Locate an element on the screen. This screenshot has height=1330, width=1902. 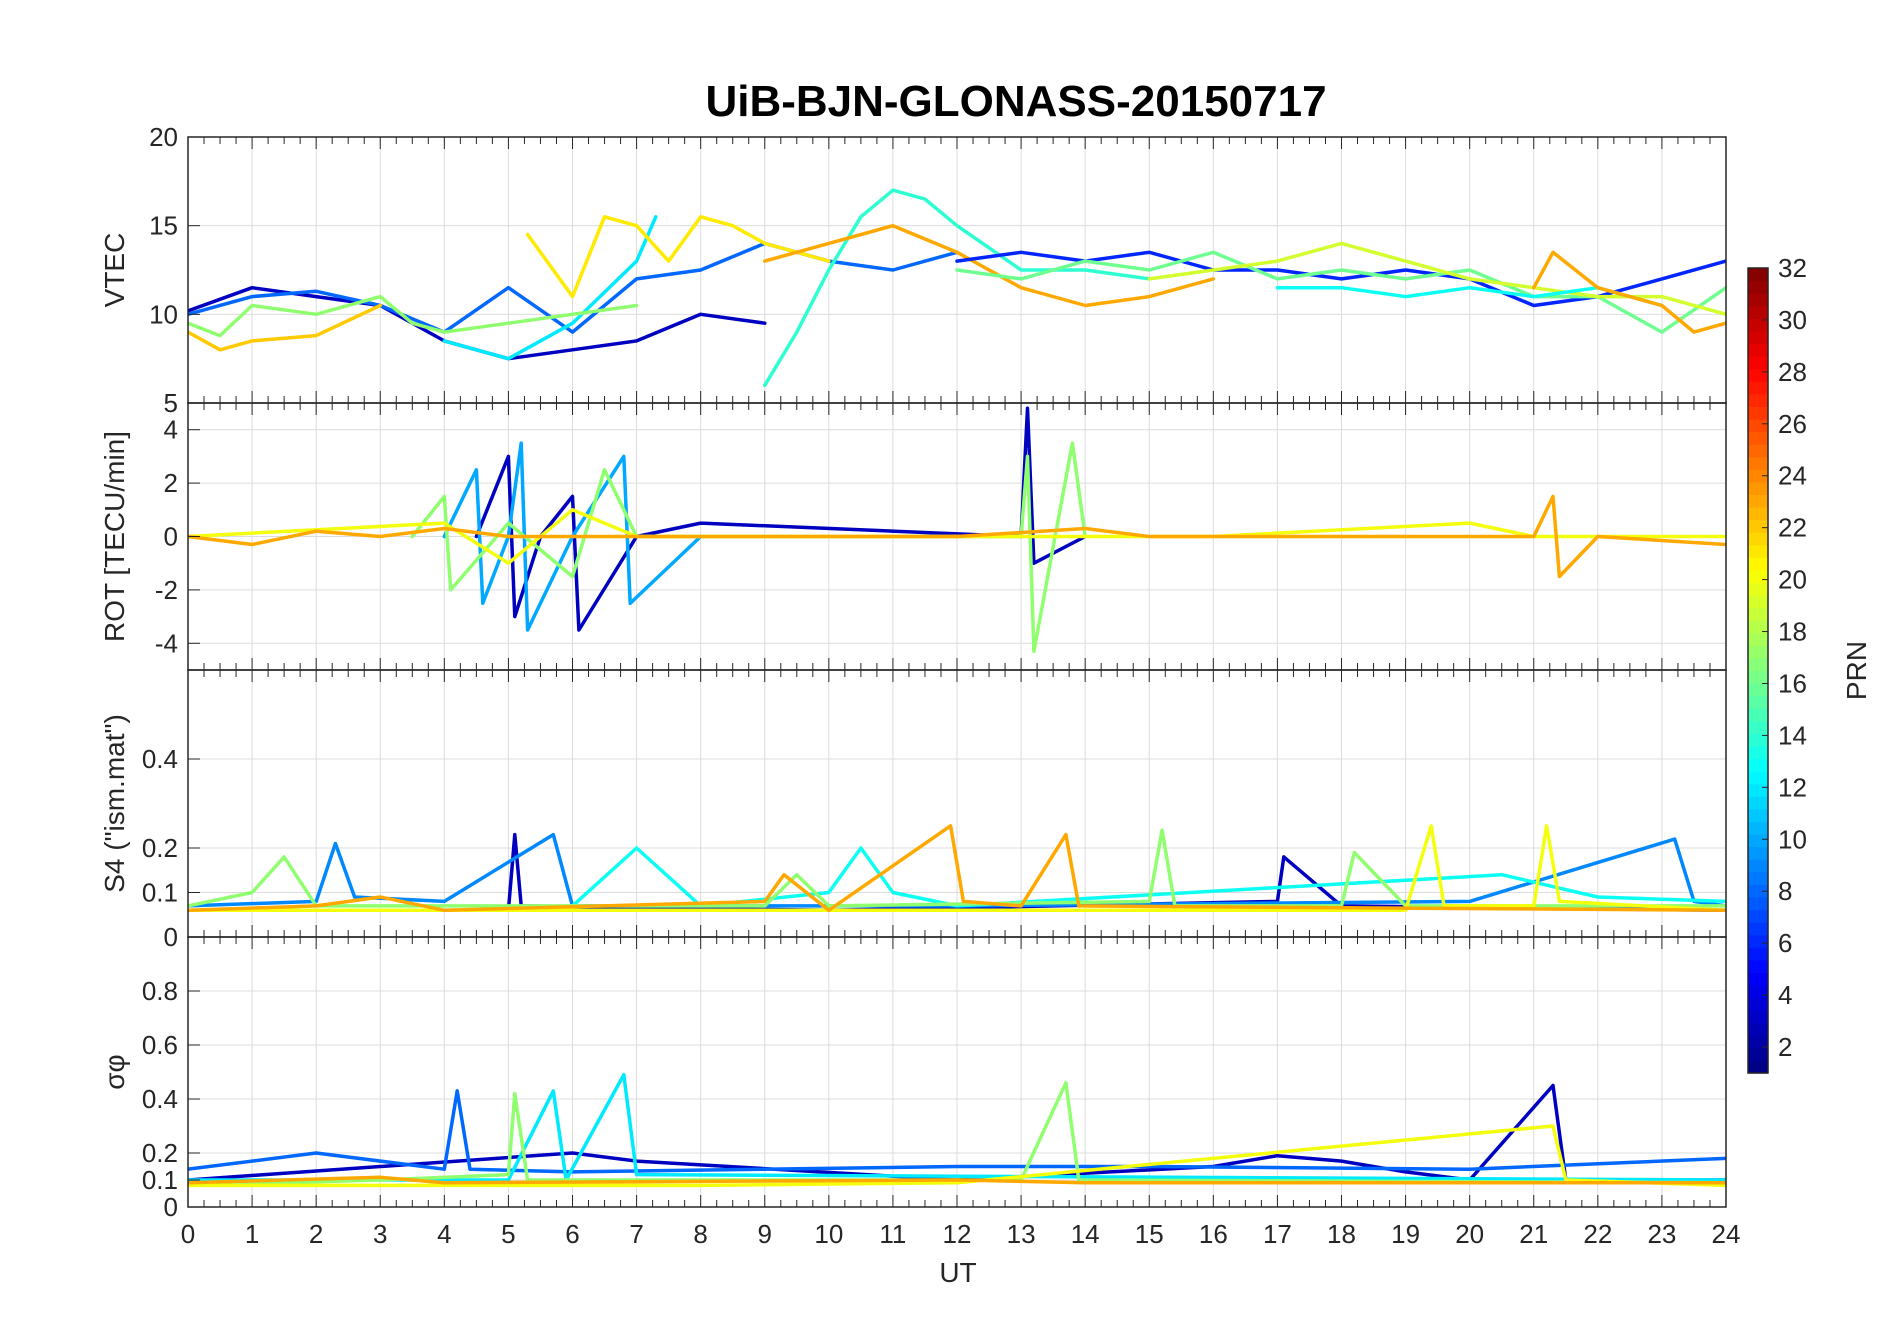
x-tick-label: 3 is located at coordinates (380, 1234).